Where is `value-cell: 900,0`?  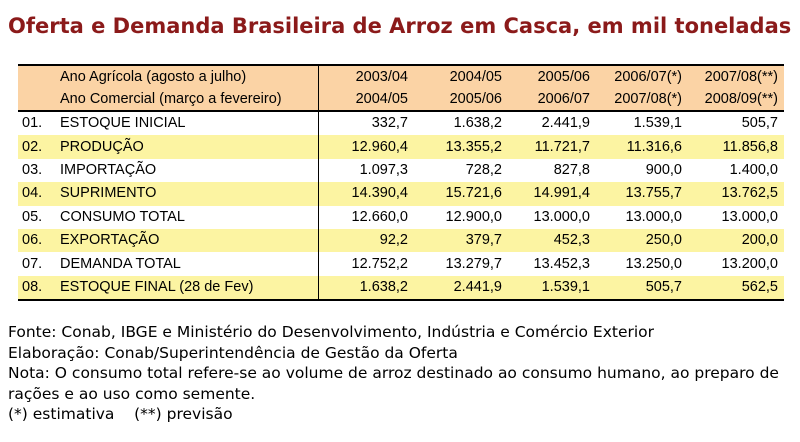 value-cell: 900,0 is located at coordinates (663, 169).